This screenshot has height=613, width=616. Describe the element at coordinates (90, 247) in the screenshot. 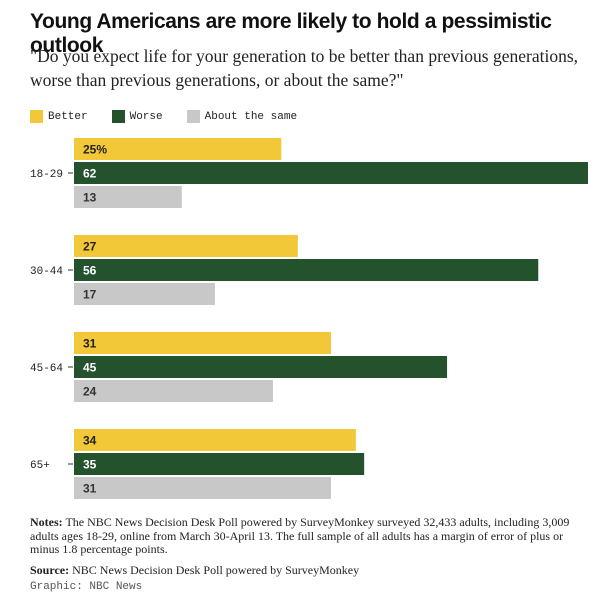

I see `data-label-better-30-44: 27` at that location.